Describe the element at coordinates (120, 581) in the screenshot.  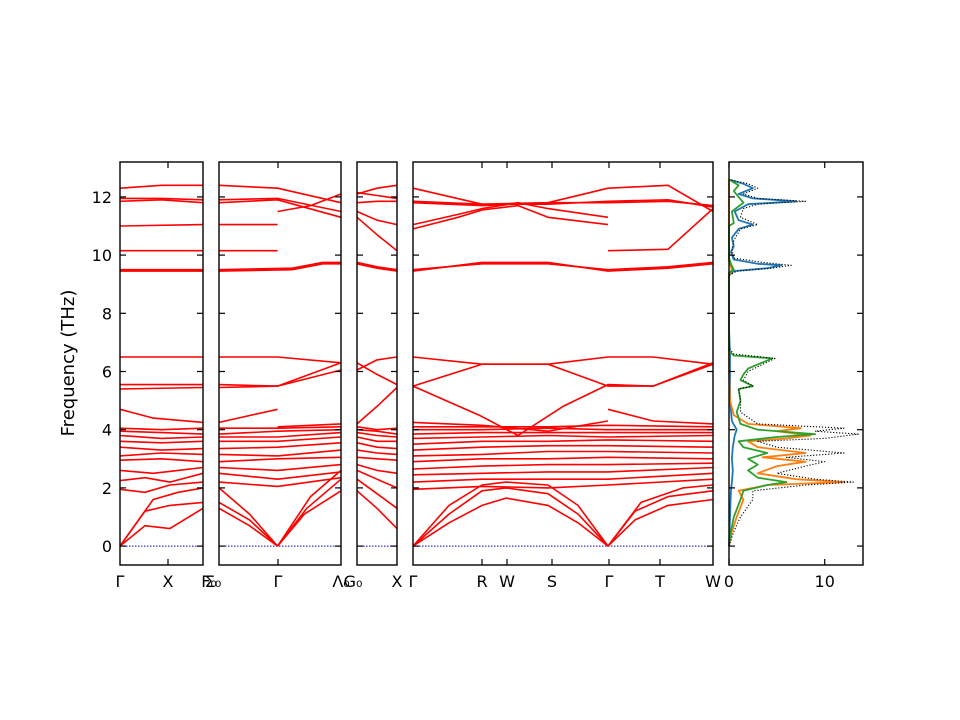
I see `kpoint-label-1-0: Γ` at that location.